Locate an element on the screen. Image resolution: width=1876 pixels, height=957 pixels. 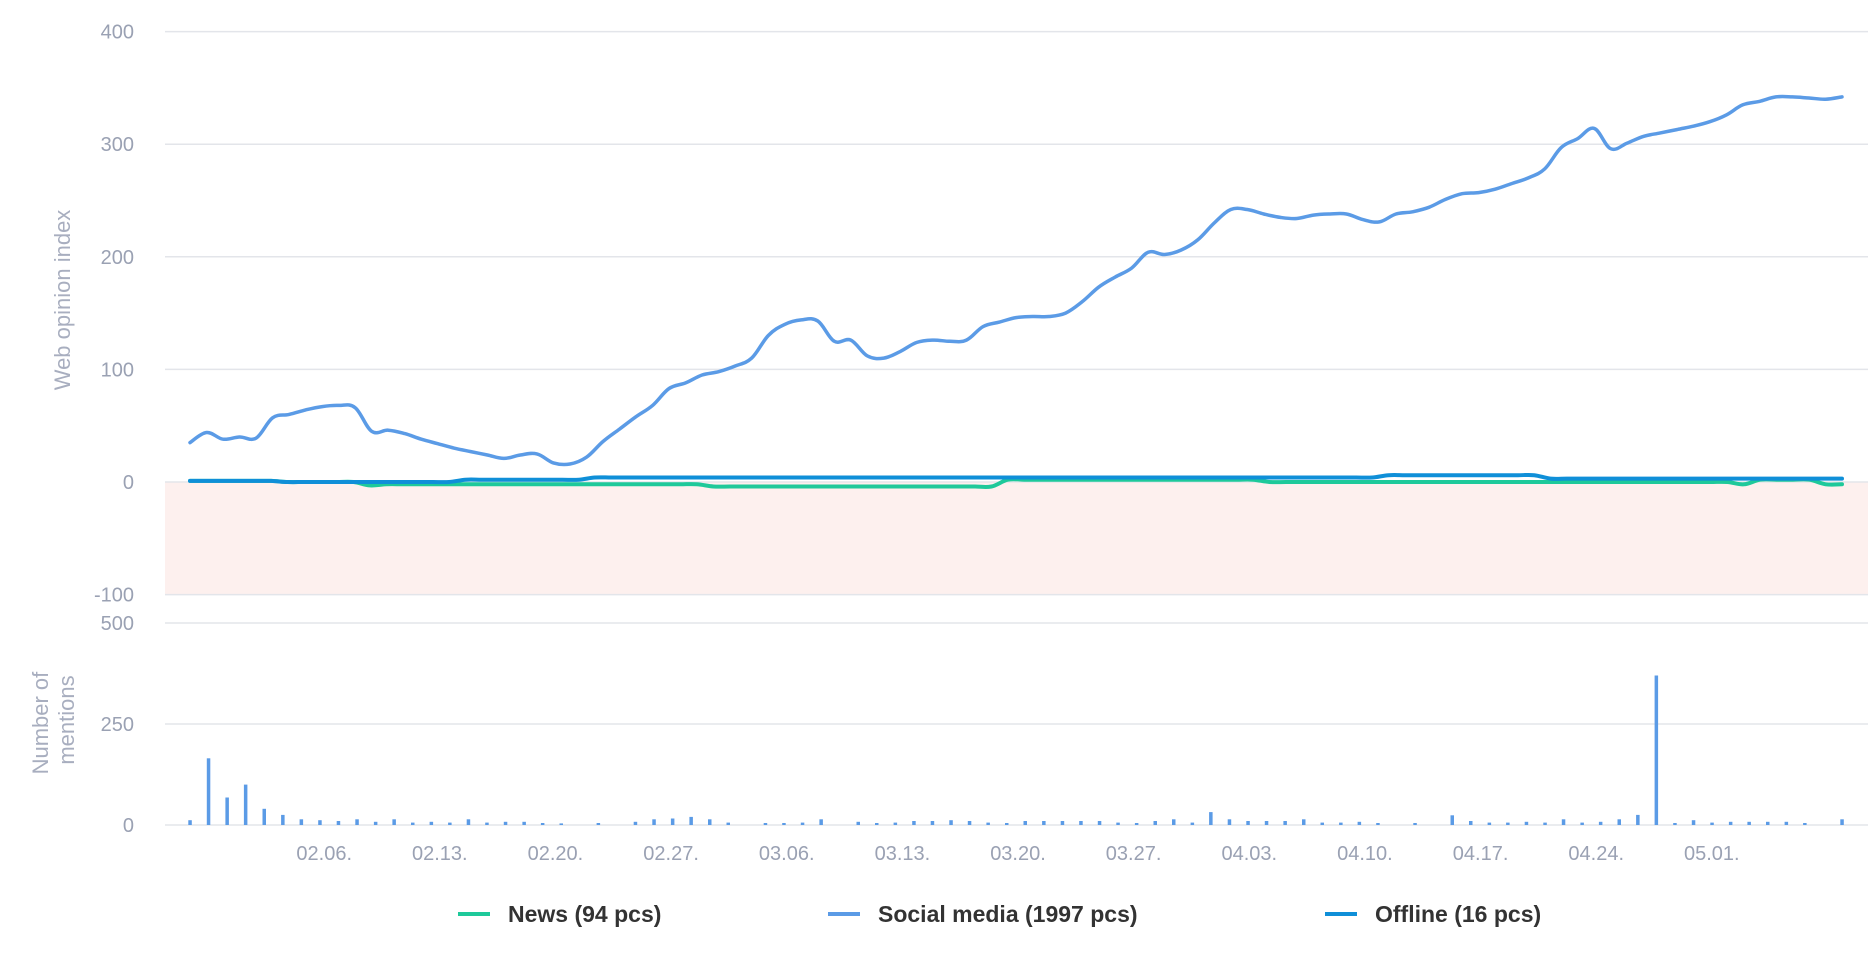
x-tick-label: 02.20. is located at coordinates (556, 854).